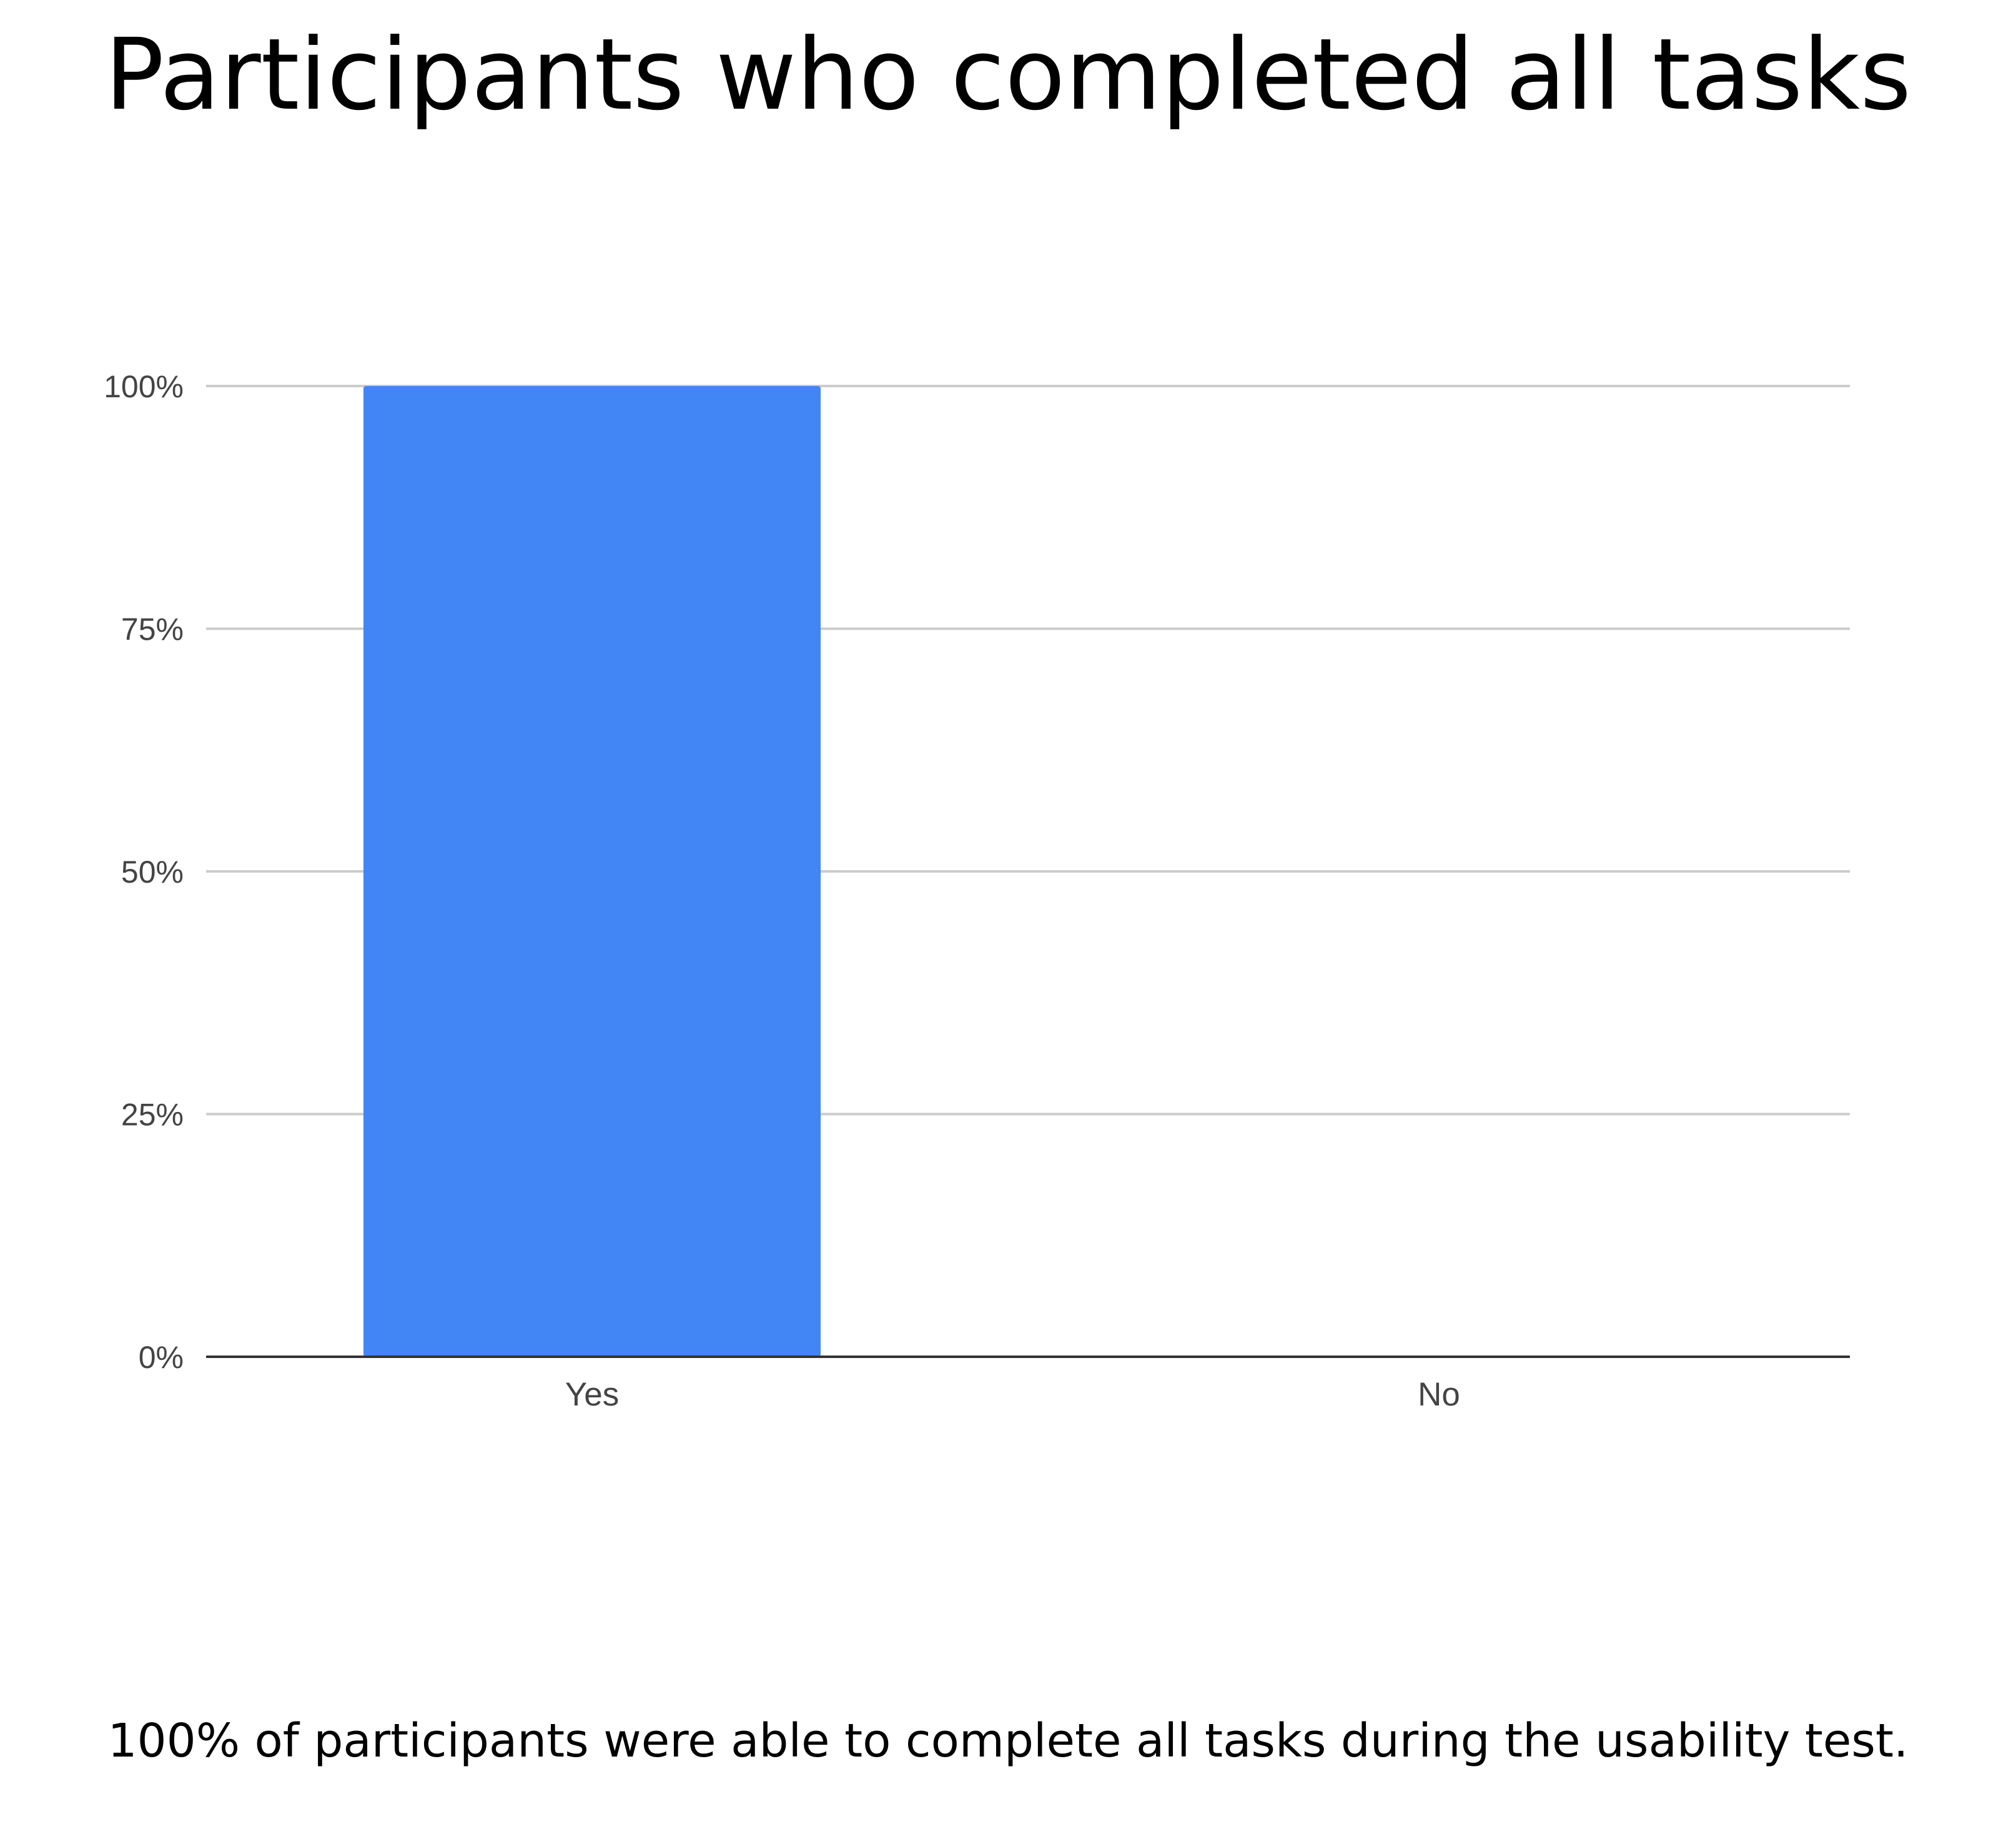 The height and width of the screenshot is (1844, 2016). I want to click on x-axis-category-labels: Yes No, so click(1013, 1394).